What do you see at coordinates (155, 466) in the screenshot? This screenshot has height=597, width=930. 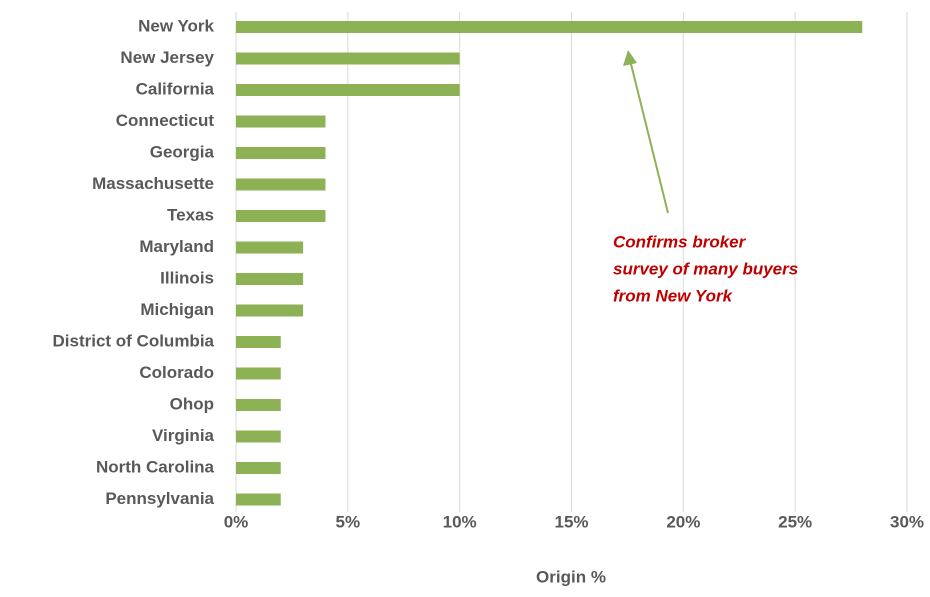 I see `y-tick-label: North Carolina` at bounding box center [155, 466].